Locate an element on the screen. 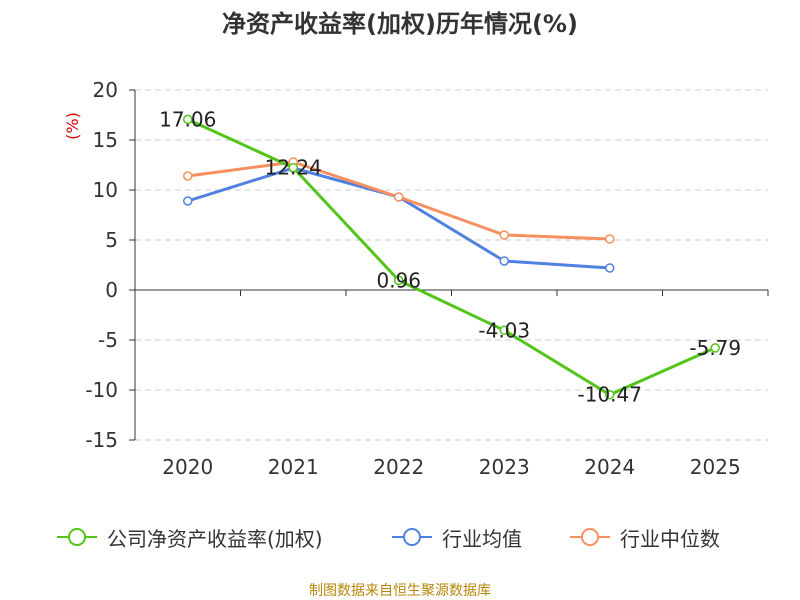  legend-item-industry-mean: 行业均值 is located at coordinates (456, 537).